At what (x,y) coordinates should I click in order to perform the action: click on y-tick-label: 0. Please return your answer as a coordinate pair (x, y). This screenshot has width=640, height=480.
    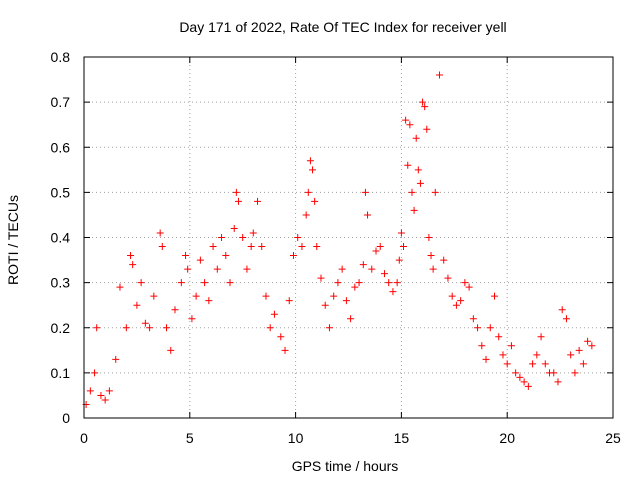
    Looking at the image, I should click on (66, 418).